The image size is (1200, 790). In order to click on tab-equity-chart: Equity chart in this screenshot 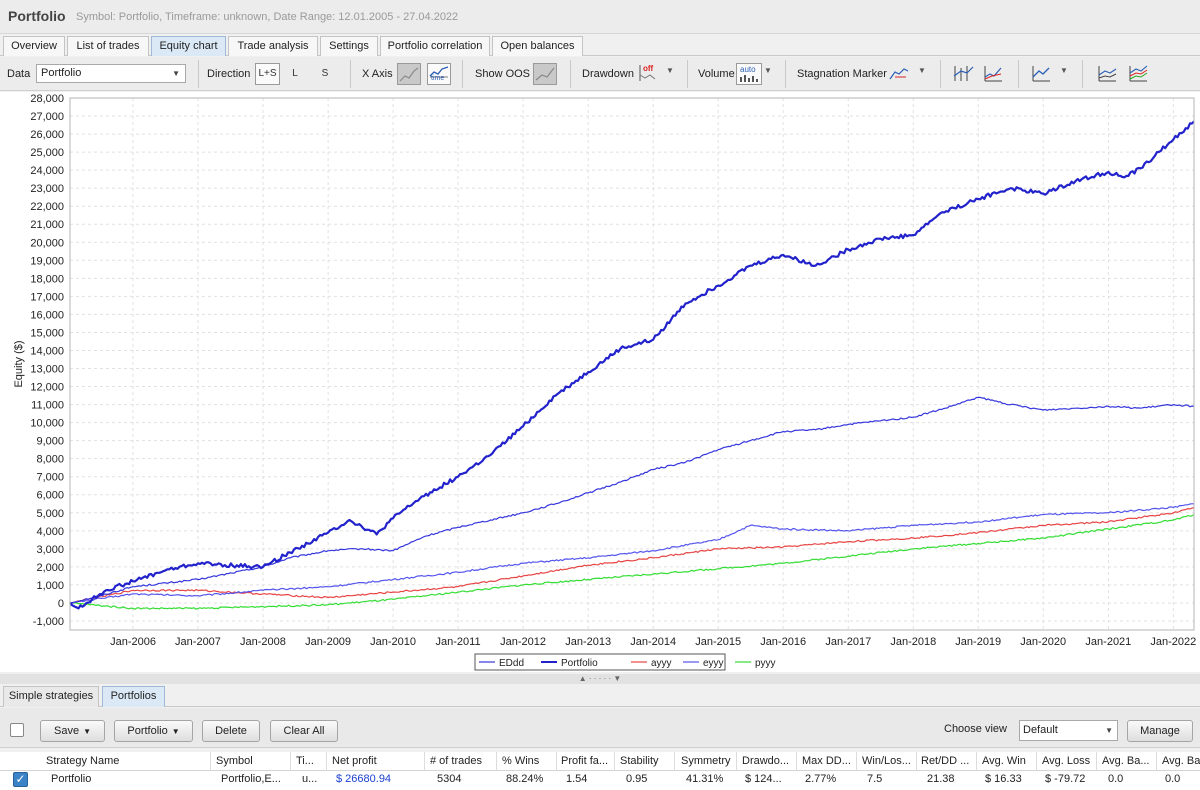, I will do `click(188, 46)`.